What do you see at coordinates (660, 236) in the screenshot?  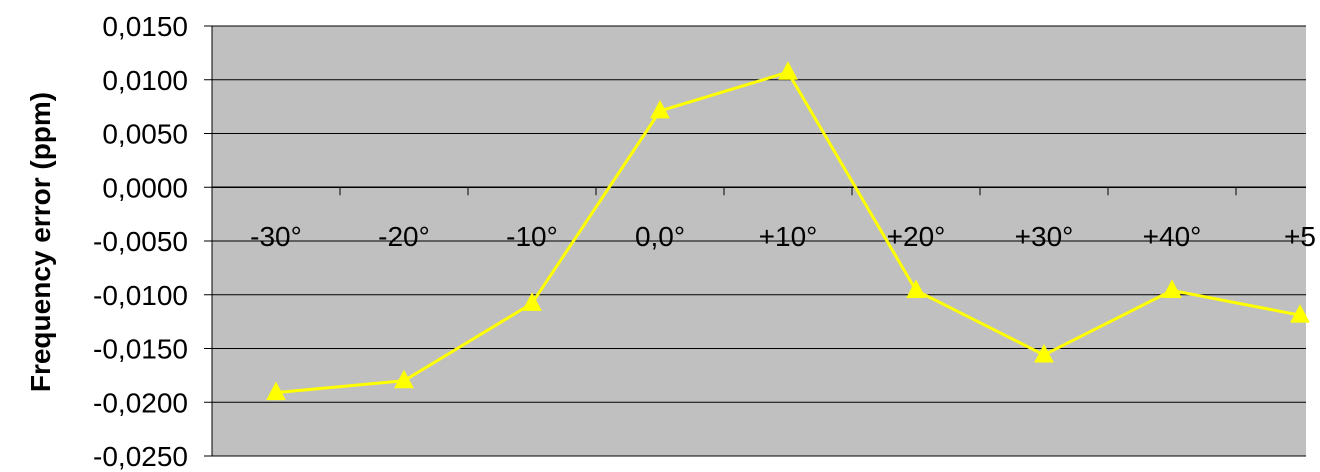 I see `x-tick-label: 0,0°` at bounding box center [660, 236].